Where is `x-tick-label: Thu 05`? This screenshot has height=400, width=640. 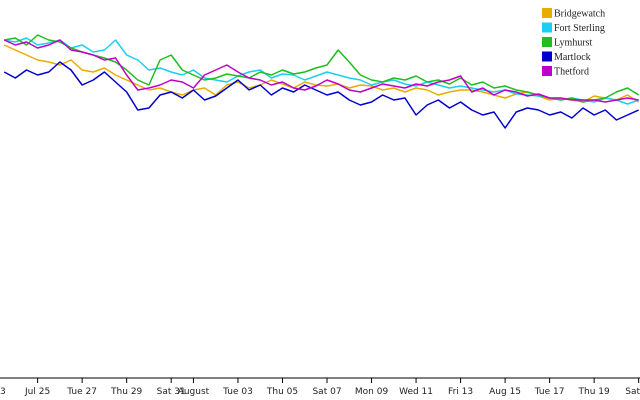
x-tick-label: Thu 05 is located at coordinates (282, 392).